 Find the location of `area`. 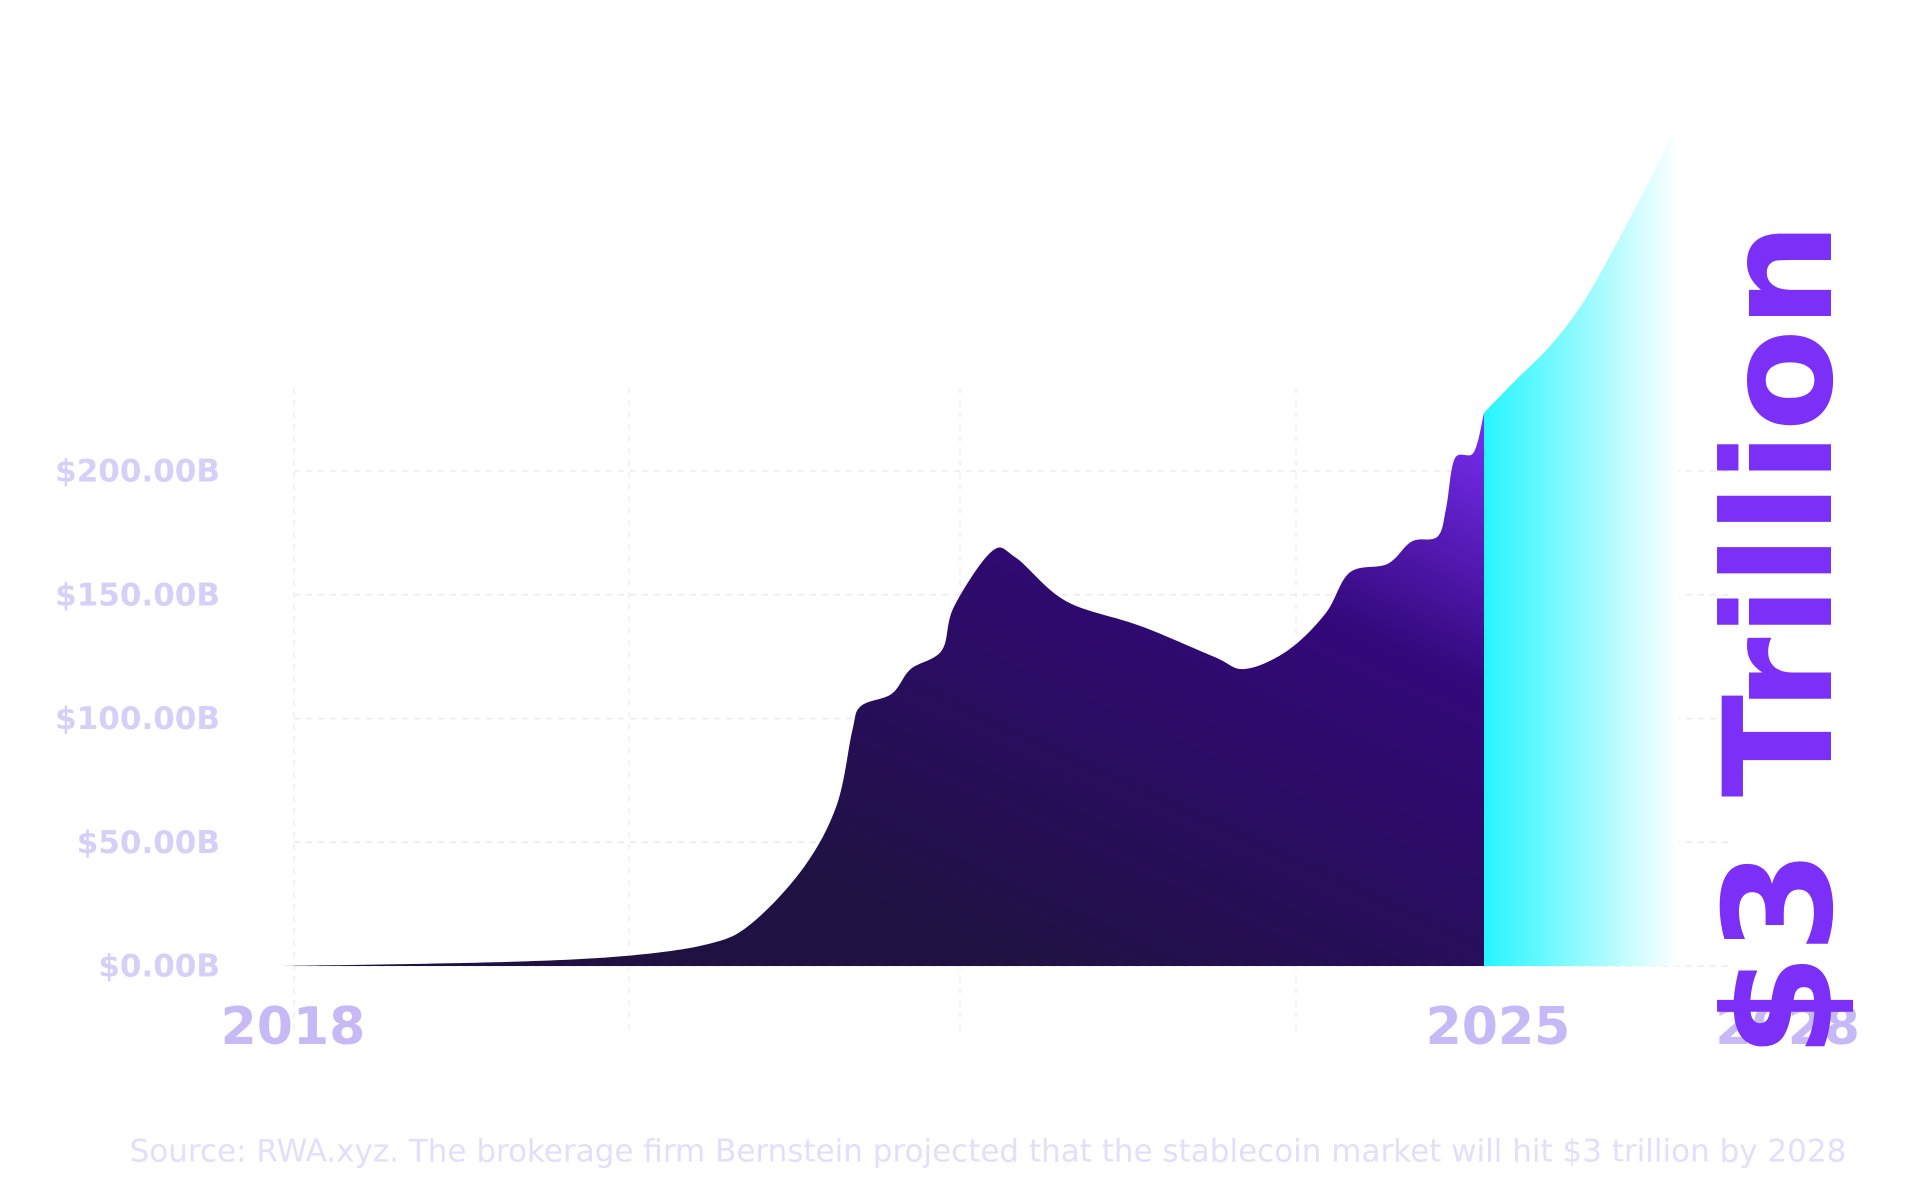

area is located at coordinates (1581, 543).